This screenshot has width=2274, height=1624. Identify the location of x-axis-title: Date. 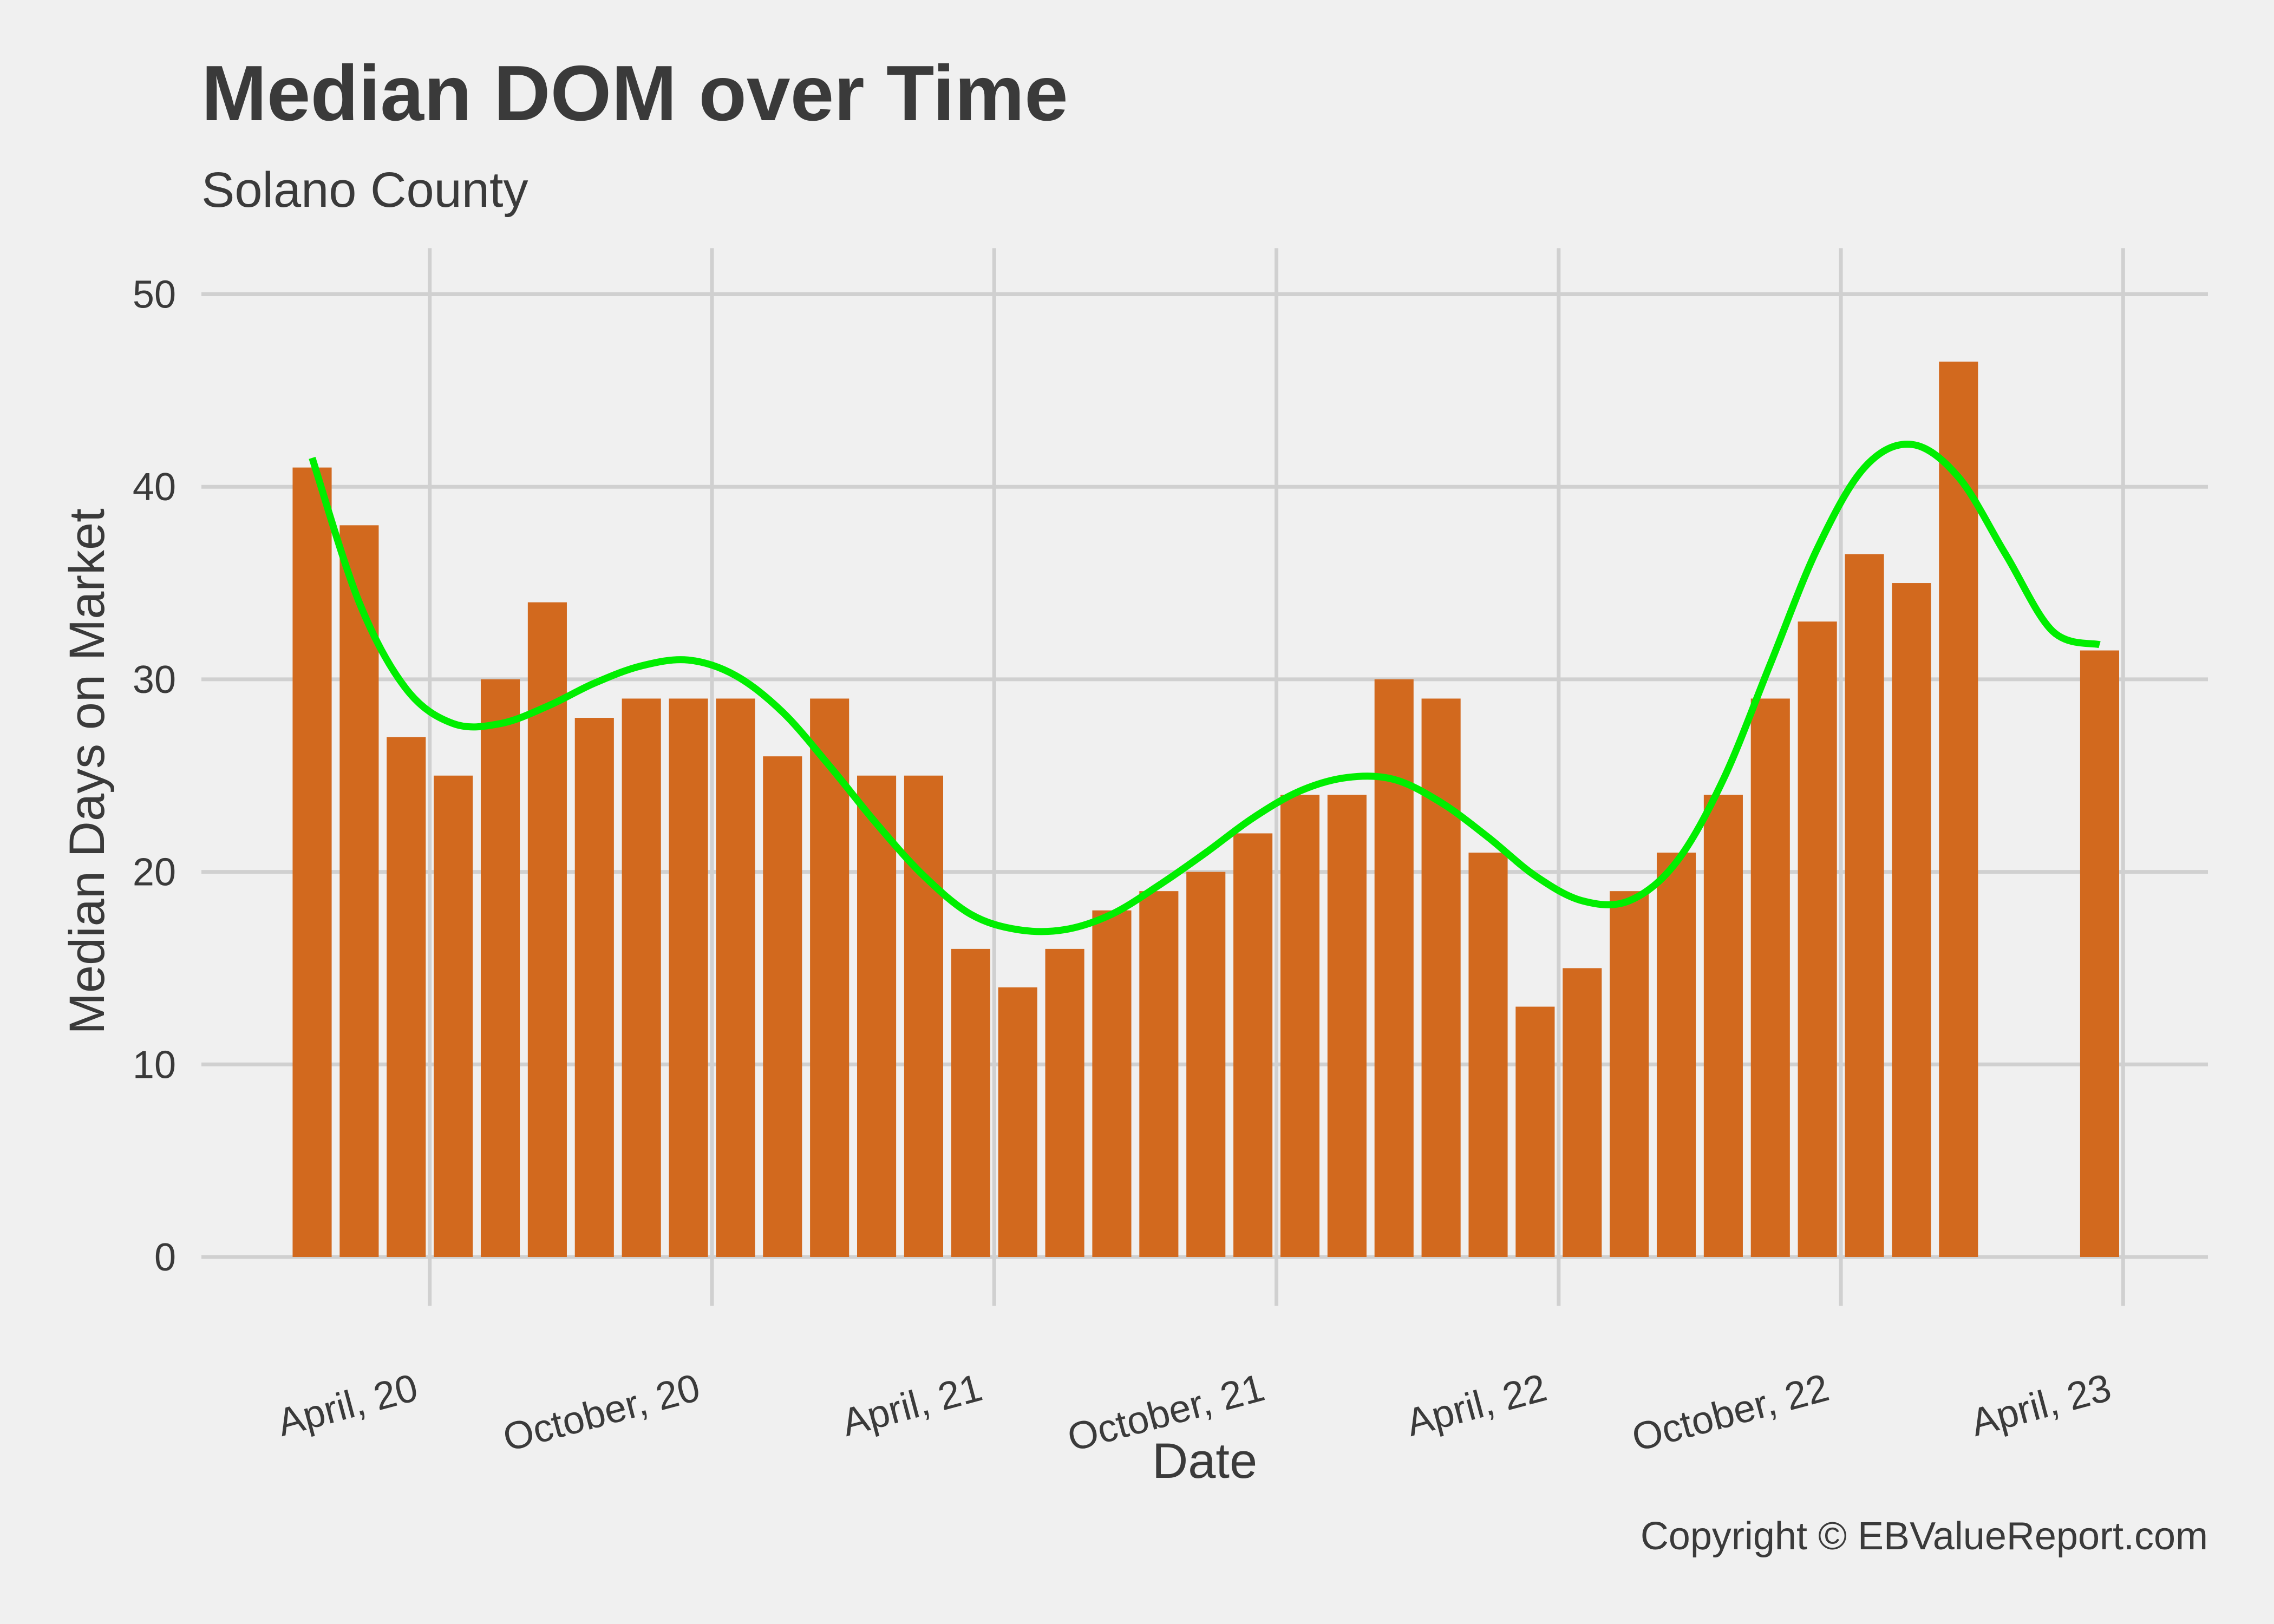
(1204, 1461).